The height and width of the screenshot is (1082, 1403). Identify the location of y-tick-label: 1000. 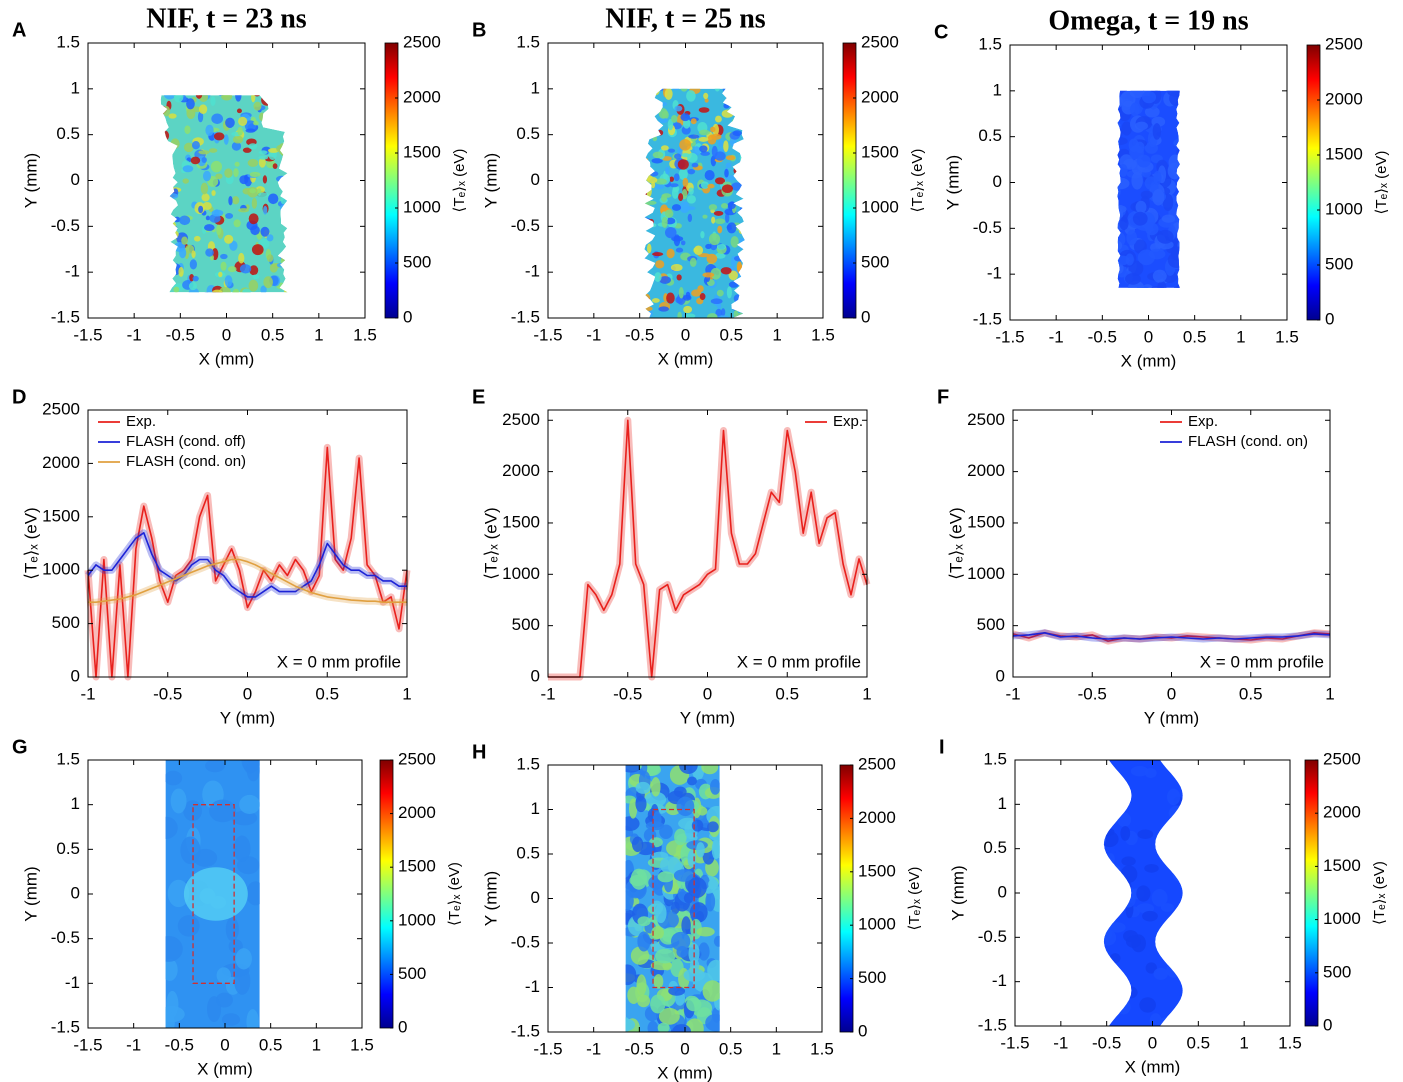
(521, 573).